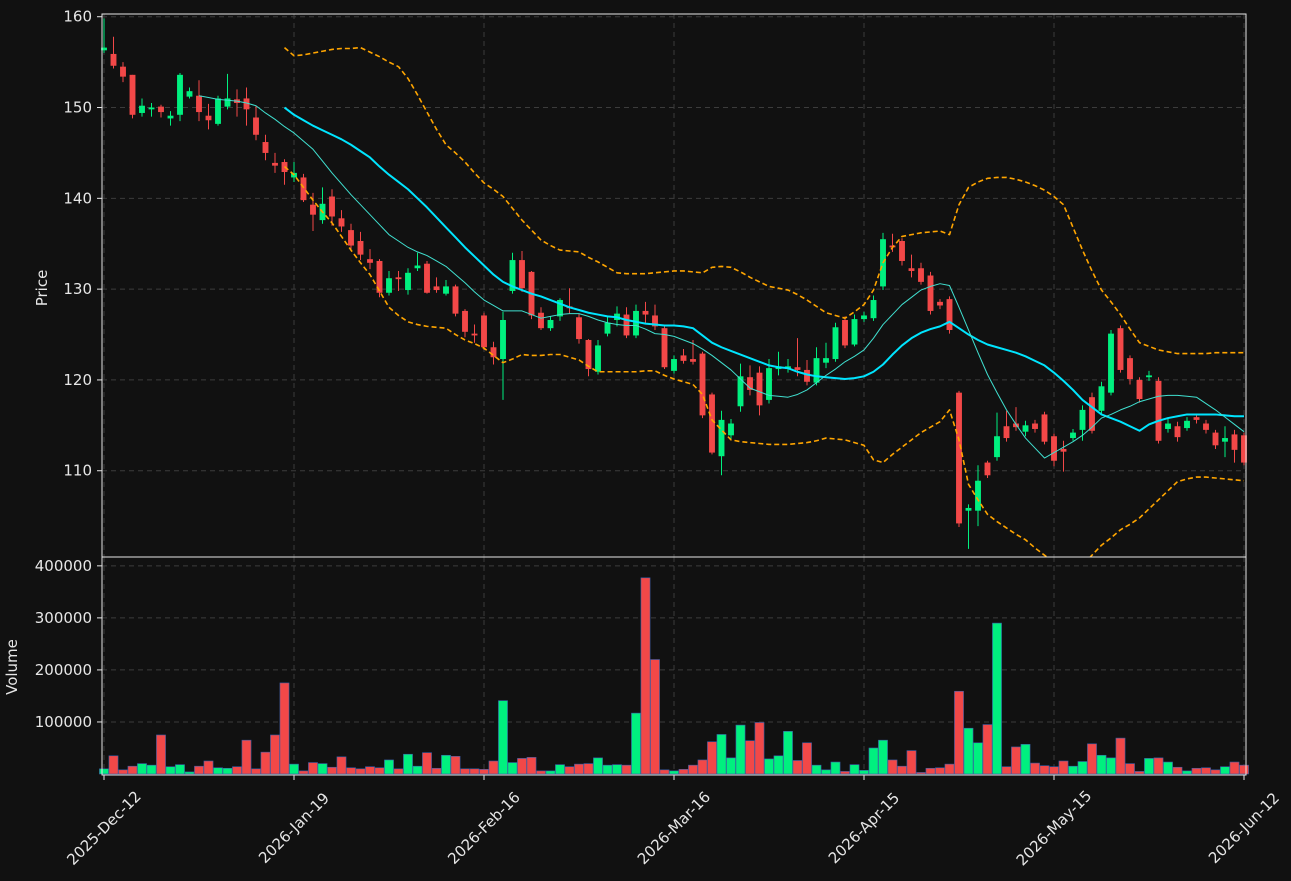 The width and height of the screenshot is (1291, 881). What do you see at coordinates (77, 380) in the screenshot?
I see `y-tick-label: 120` at bounding box center [77, 380].